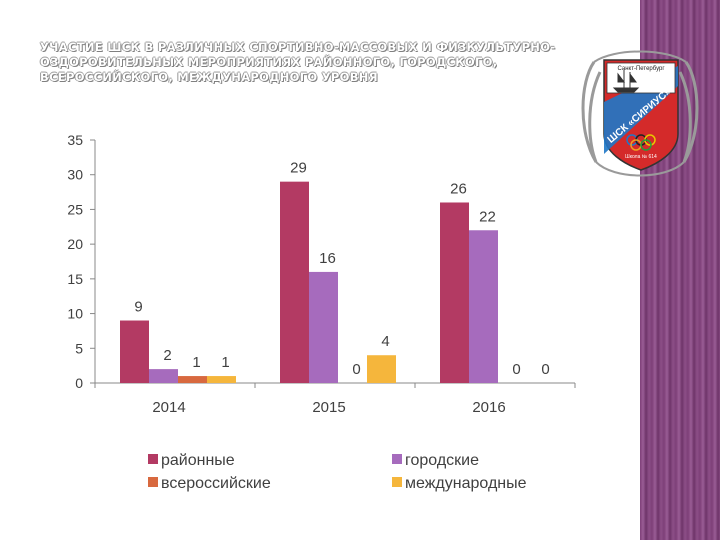  Describe the element at coordinates (454, 292) in the screenshot. I see `bar-районные-2016` at that location.